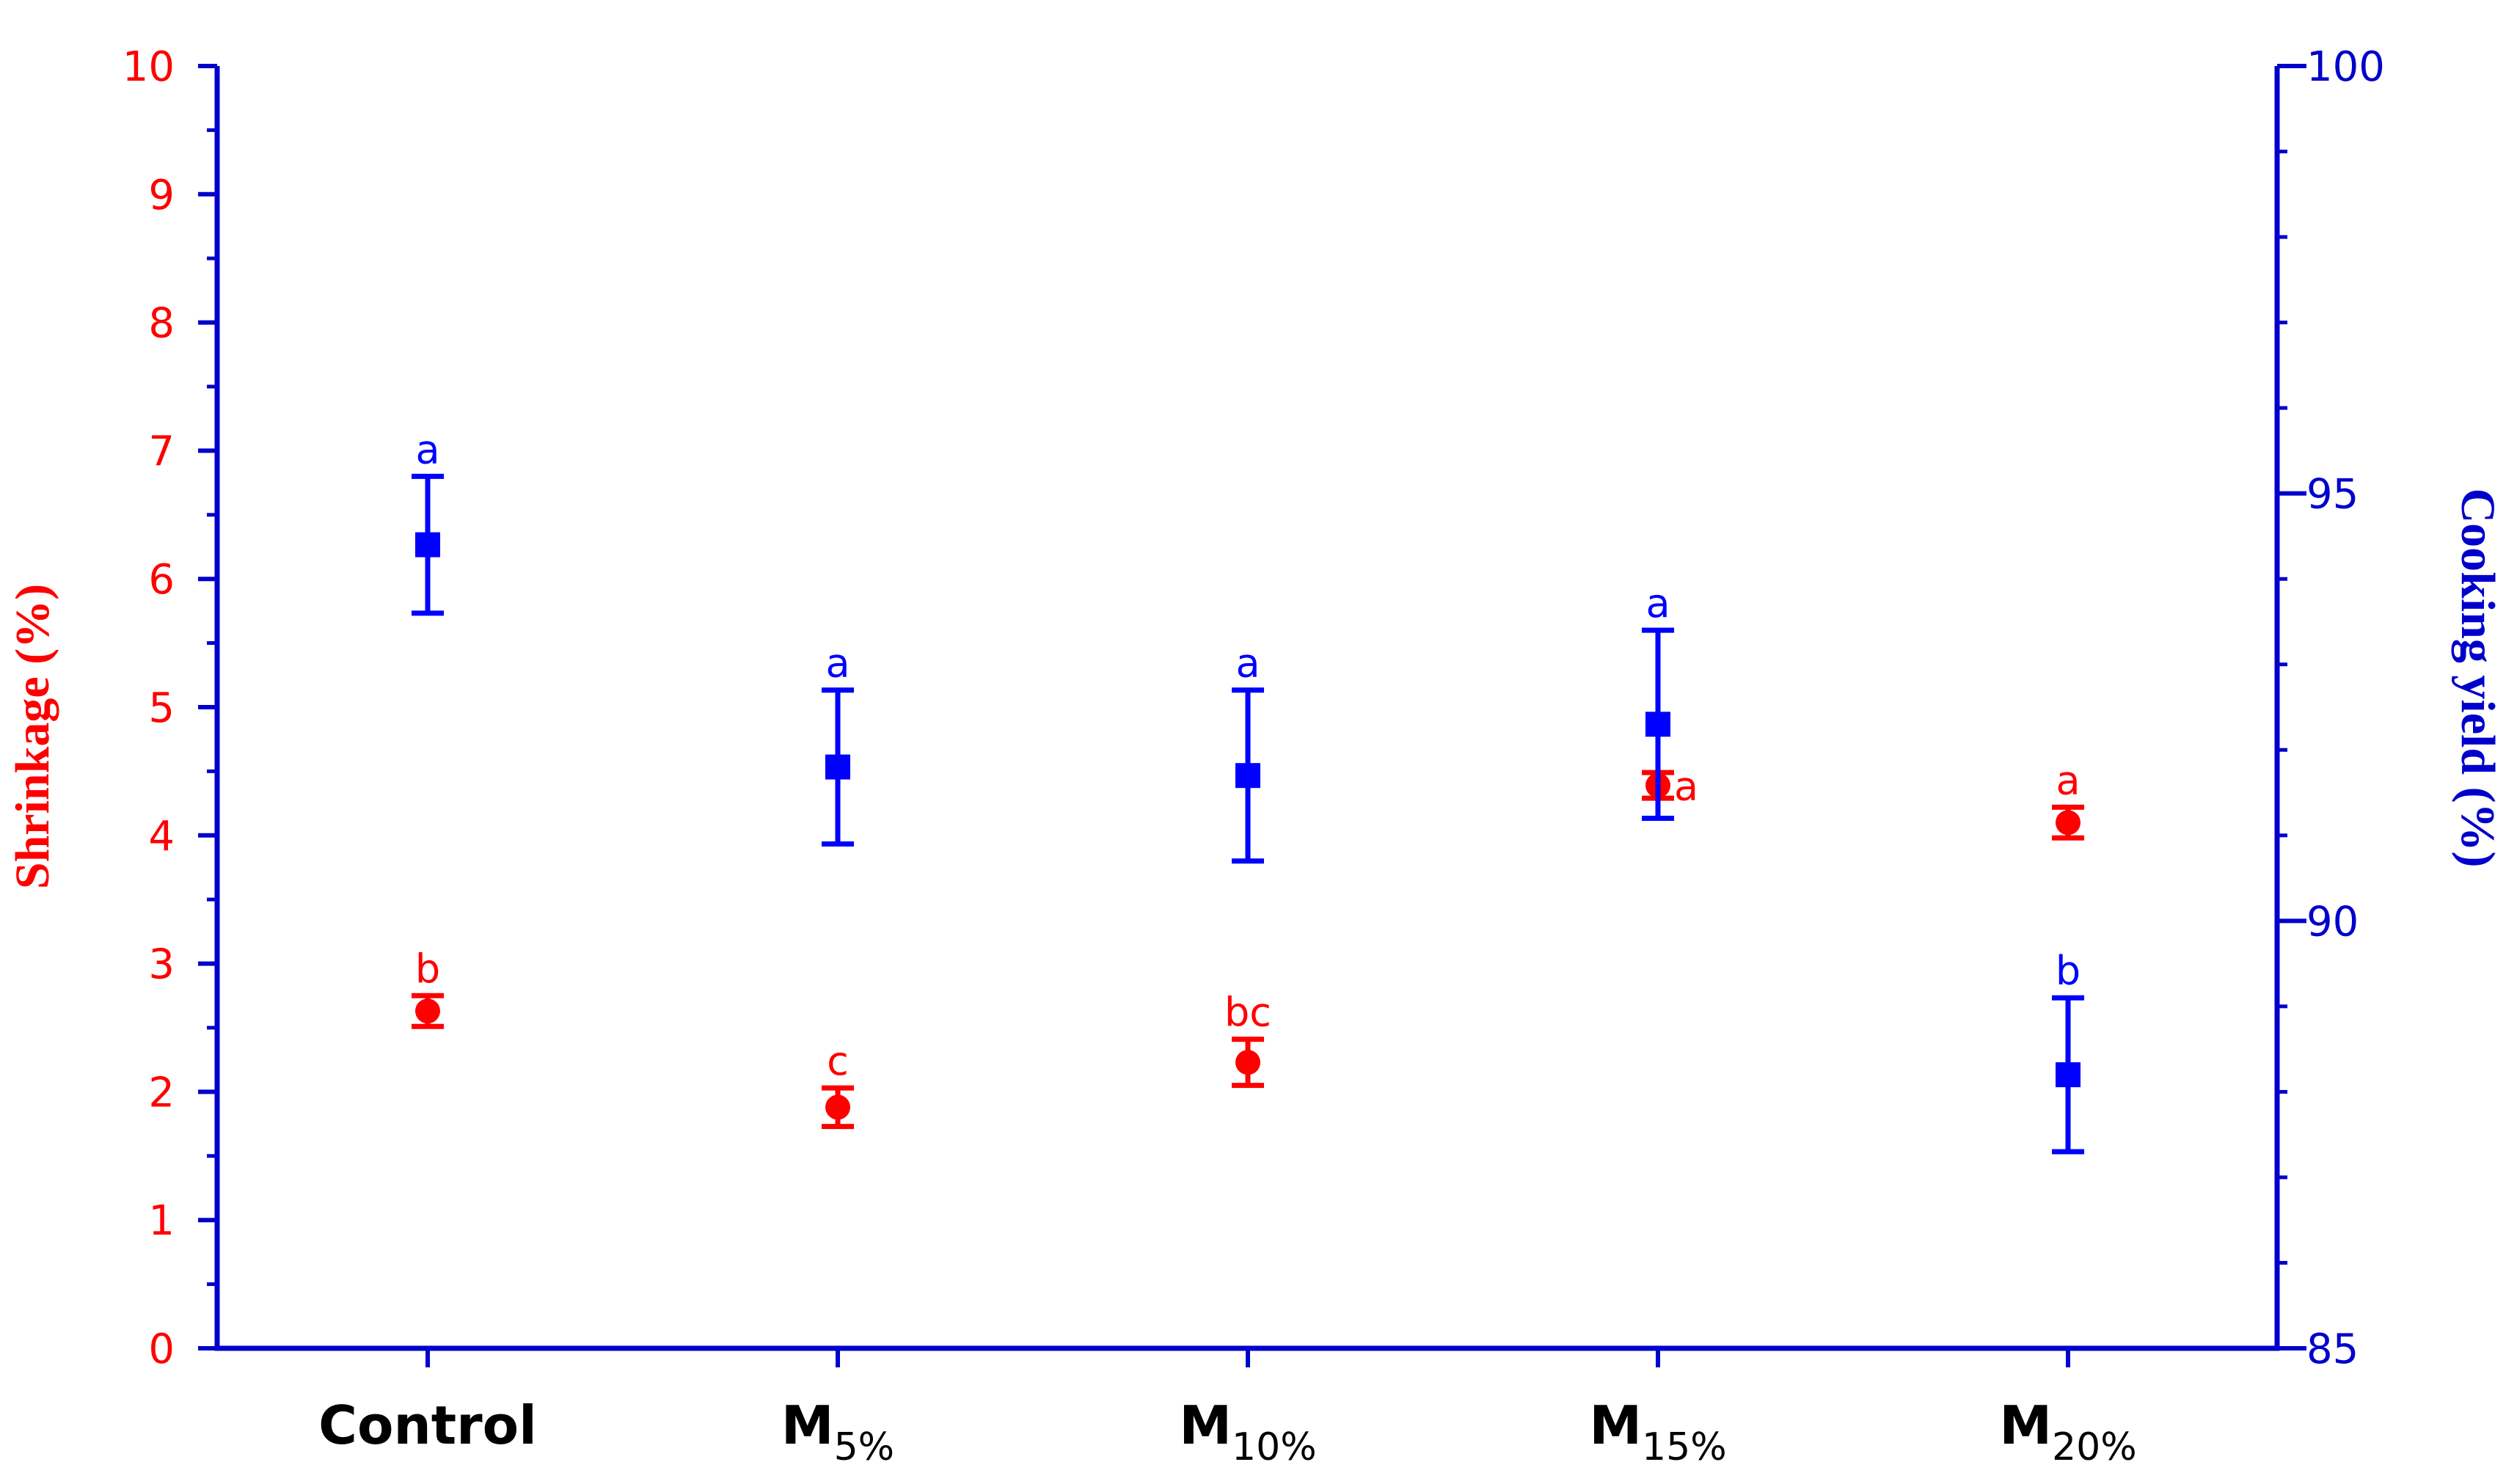 Image resolution: width=2506 pixels, height=1484 pixels. Describe the element at coordinates (161, 195) in the screenshot. I see `left-tick-label: 9` at that location.